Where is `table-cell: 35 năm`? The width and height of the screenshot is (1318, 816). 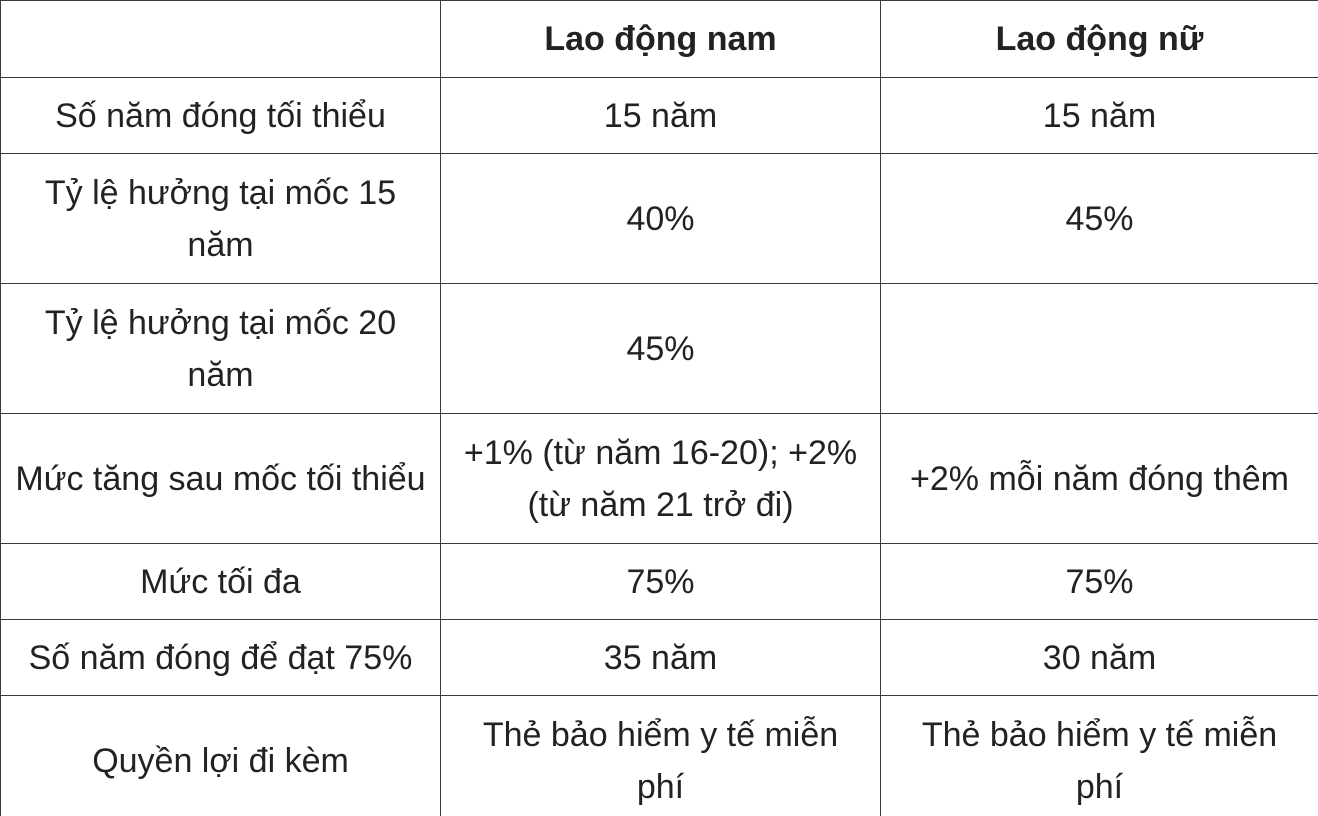
table-cell: 35 năm is located at coordinates (660, 657).